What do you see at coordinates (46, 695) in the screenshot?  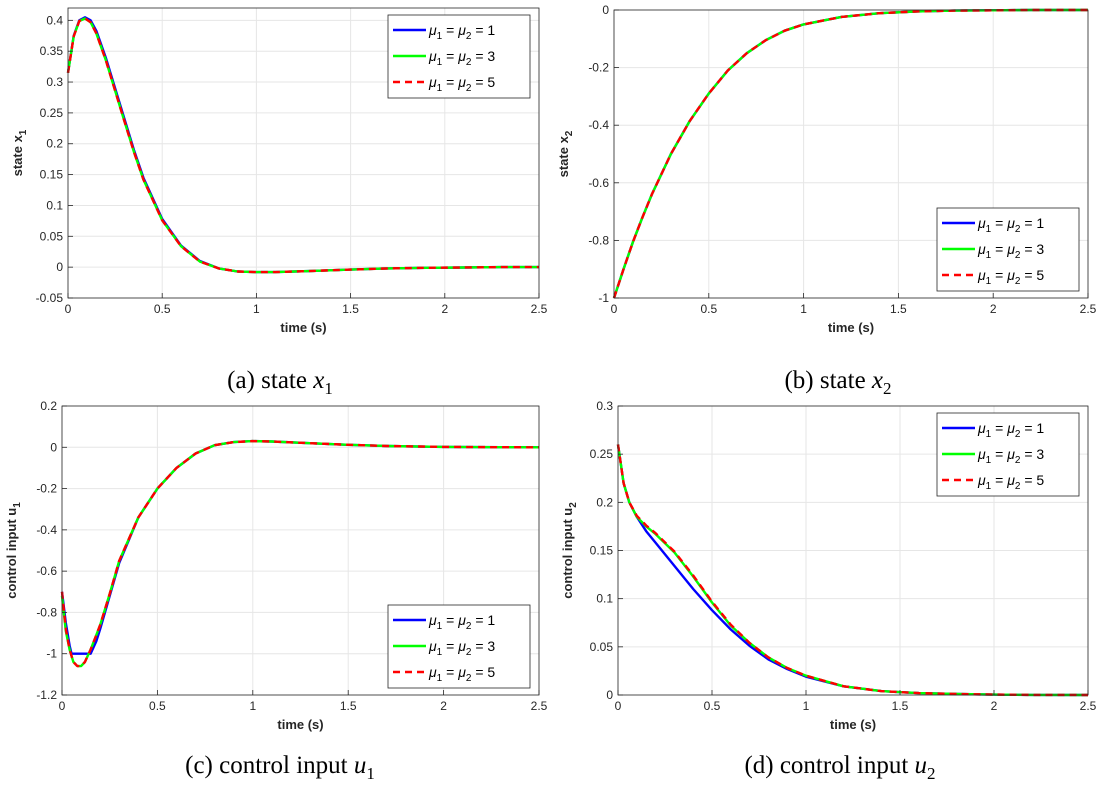 I see `y-tick-label: -1.2` at bounding box center [46, 695].